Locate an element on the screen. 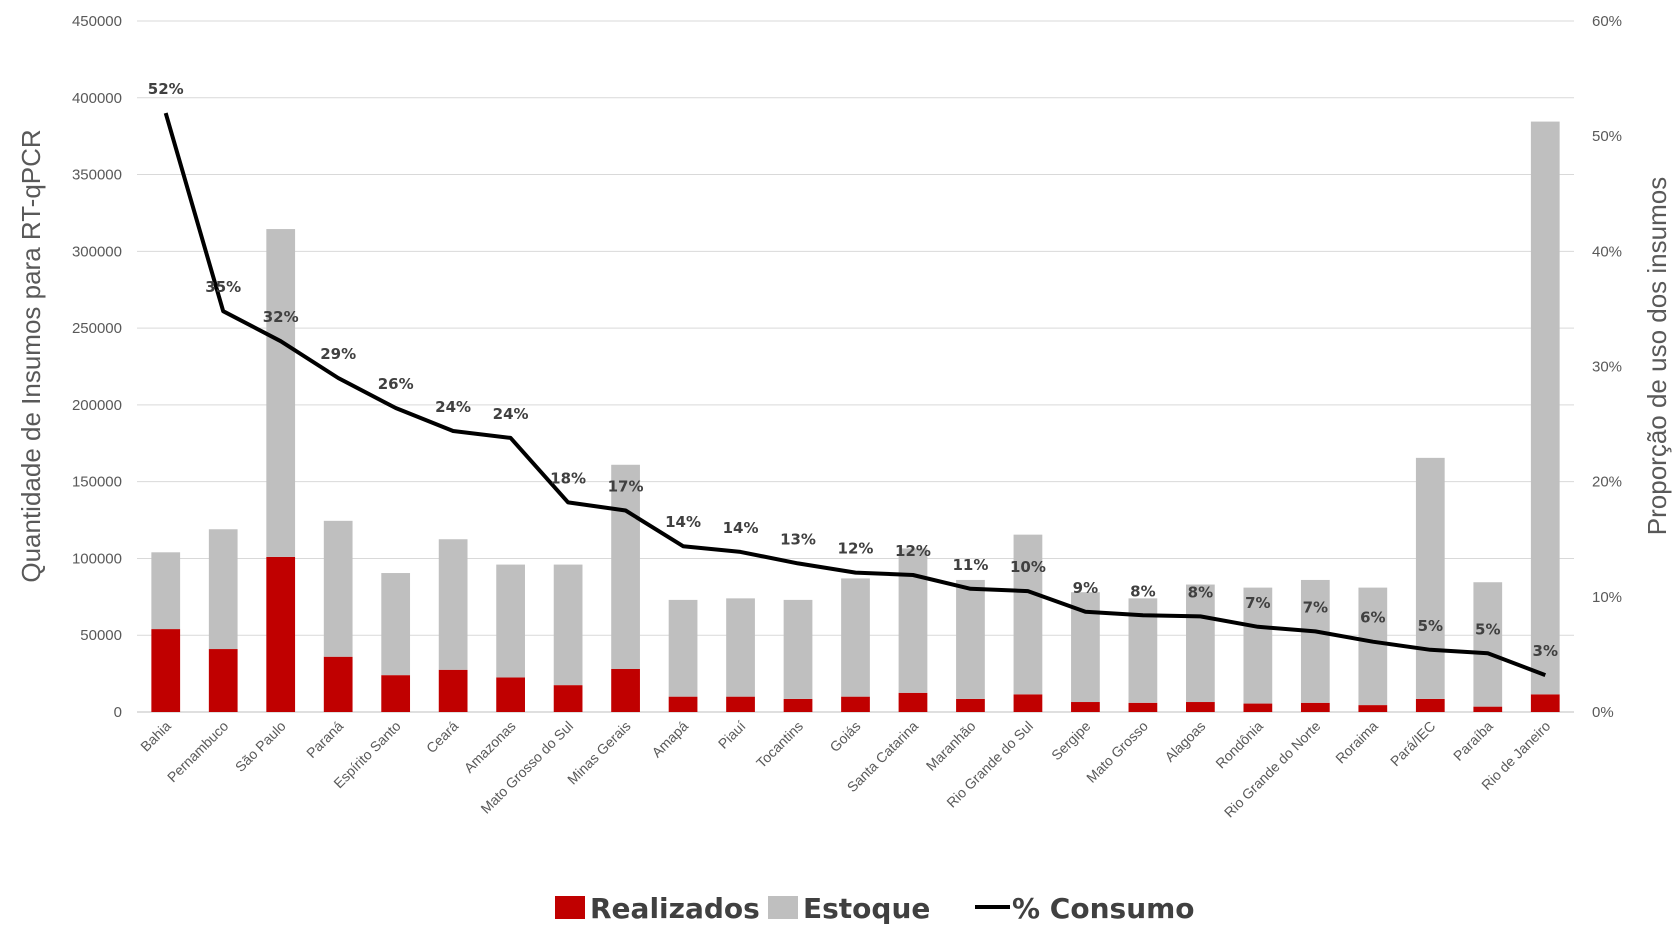 The image size is (1680, 926). legend: Realizados Estoque % Consumo is located at coordinates (875, 908).